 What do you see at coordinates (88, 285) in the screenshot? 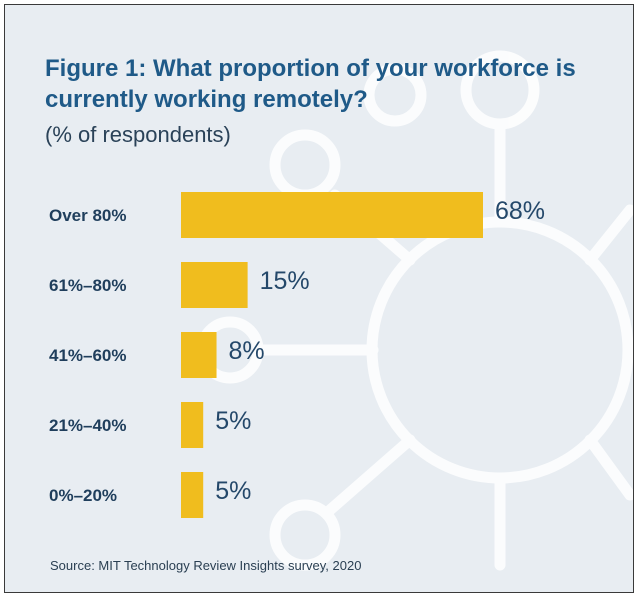
I see `category-label: 61%–80%` at bounding box center [88, 285].